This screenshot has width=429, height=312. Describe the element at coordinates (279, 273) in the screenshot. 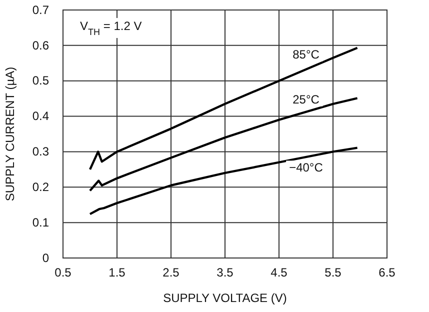

I see `x-tick-label: 4.5` at that location.